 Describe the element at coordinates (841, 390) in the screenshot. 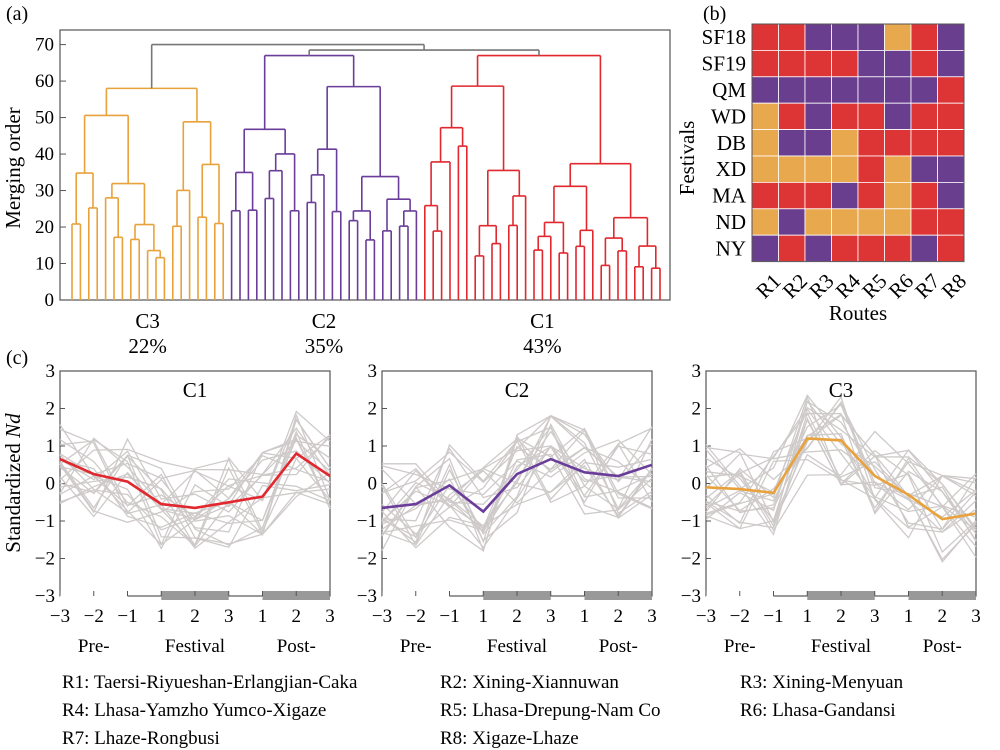

I see `line-panel-title: C3` at that location.